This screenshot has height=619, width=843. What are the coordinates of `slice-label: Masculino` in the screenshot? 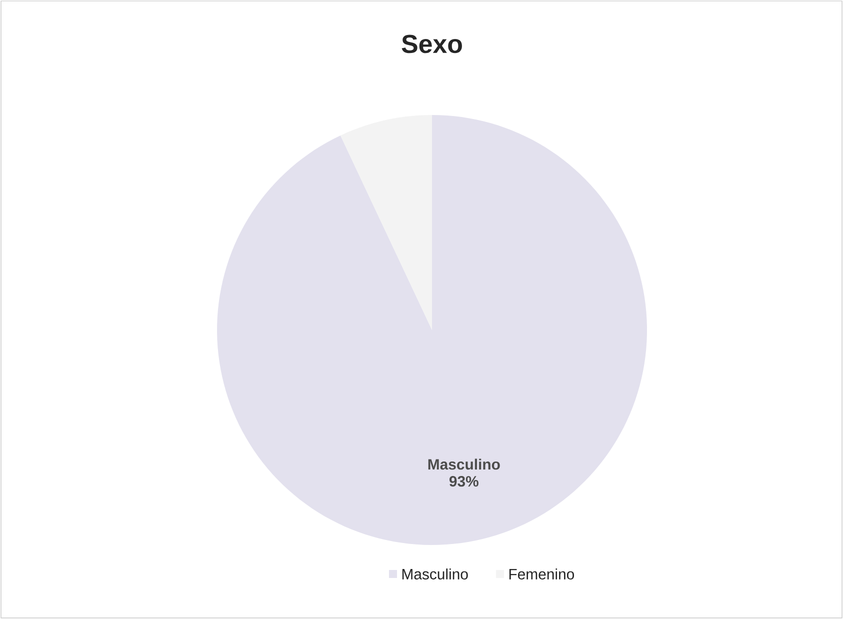 It's located at (464, 464).